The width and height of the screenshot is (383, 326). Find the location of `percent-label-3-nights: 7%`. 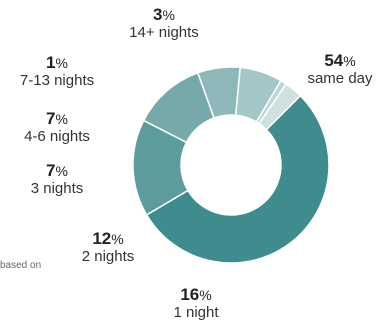

percent-label-3-nights: 7% is located at coordinates (57, 170).